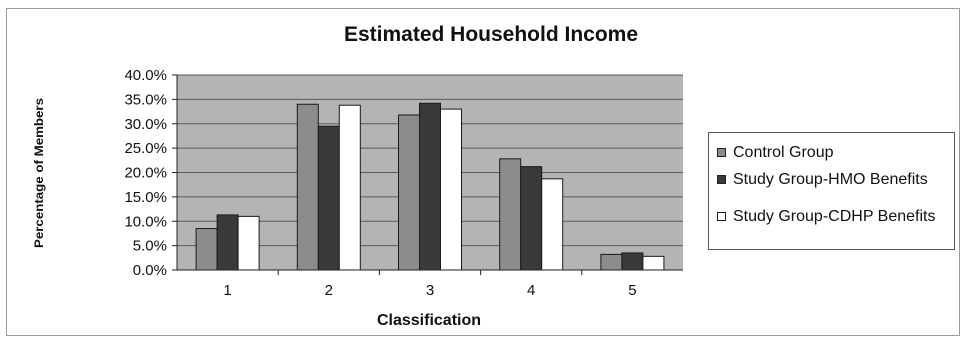 This screenshot has width=968, height=342. What do you see at coordinates (145, 99) in the screenshot?
I see `y-tick-label: 35.0%` at bounding box center [145, 99].